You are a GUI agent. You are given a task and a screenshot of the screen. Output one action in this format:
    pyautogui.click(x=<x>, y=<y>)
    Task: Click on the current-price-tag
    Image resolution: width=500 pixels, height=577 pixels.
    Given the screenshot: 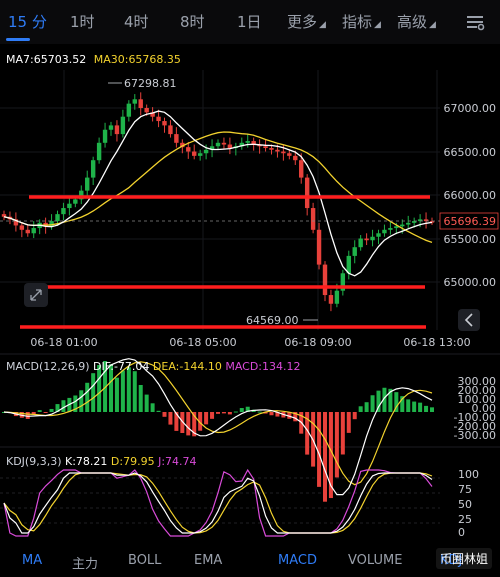 What is the action you would take?
    pyautogui.click(x=469, y=221)
    